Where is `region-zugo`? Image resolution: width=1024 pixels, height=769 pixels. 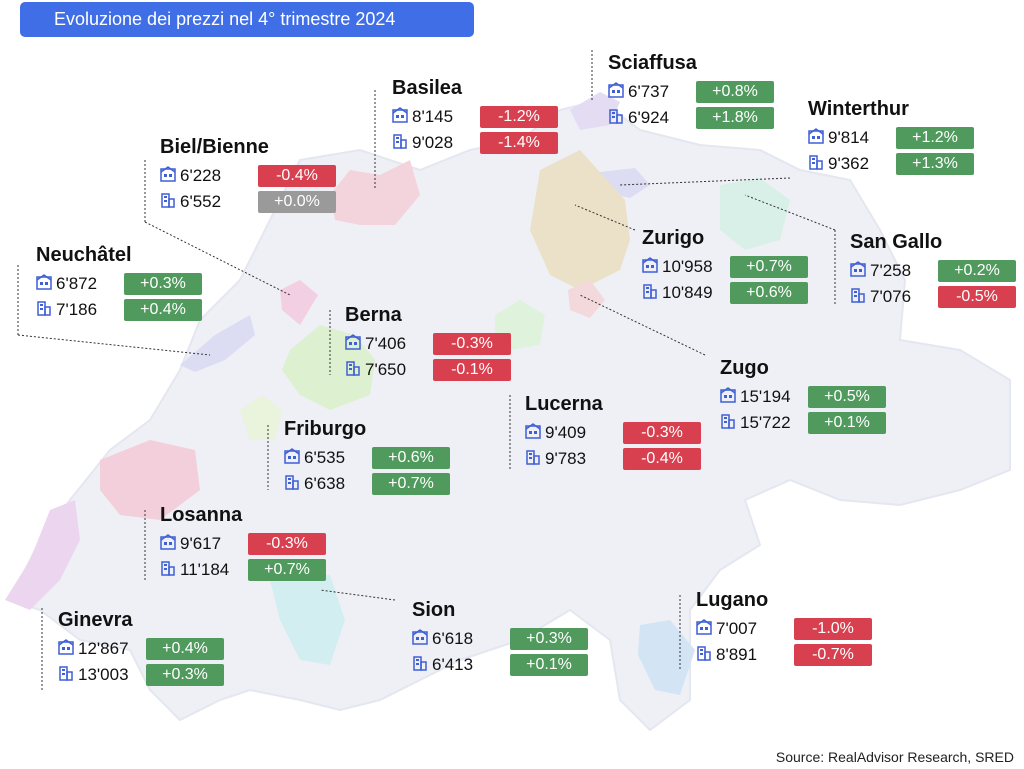
region-zugo is located at coordinates (586, 299).